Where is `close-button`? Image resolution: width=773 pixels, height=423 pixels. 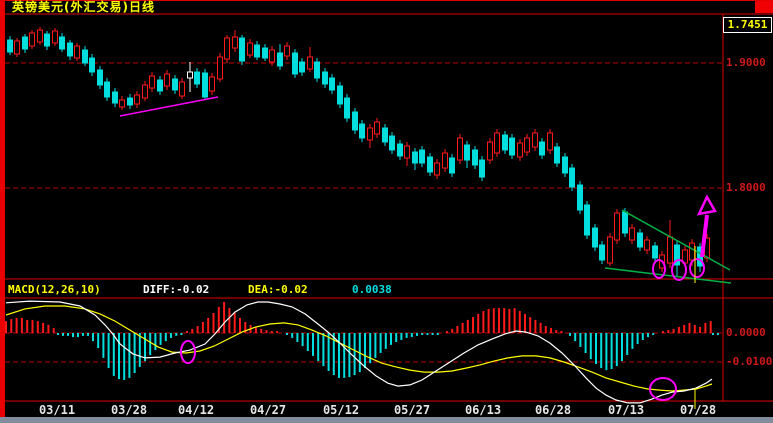 close-button is located at coordinates (764, 7).